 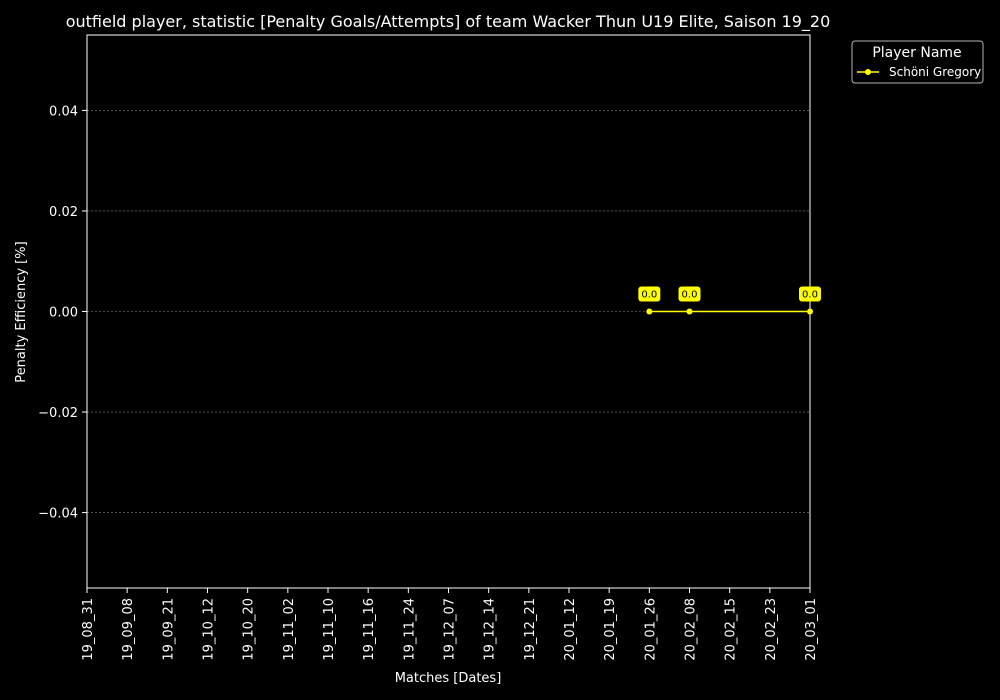 I want to click on x-tick-label: 19_10_20, so click(x=249, y=629).